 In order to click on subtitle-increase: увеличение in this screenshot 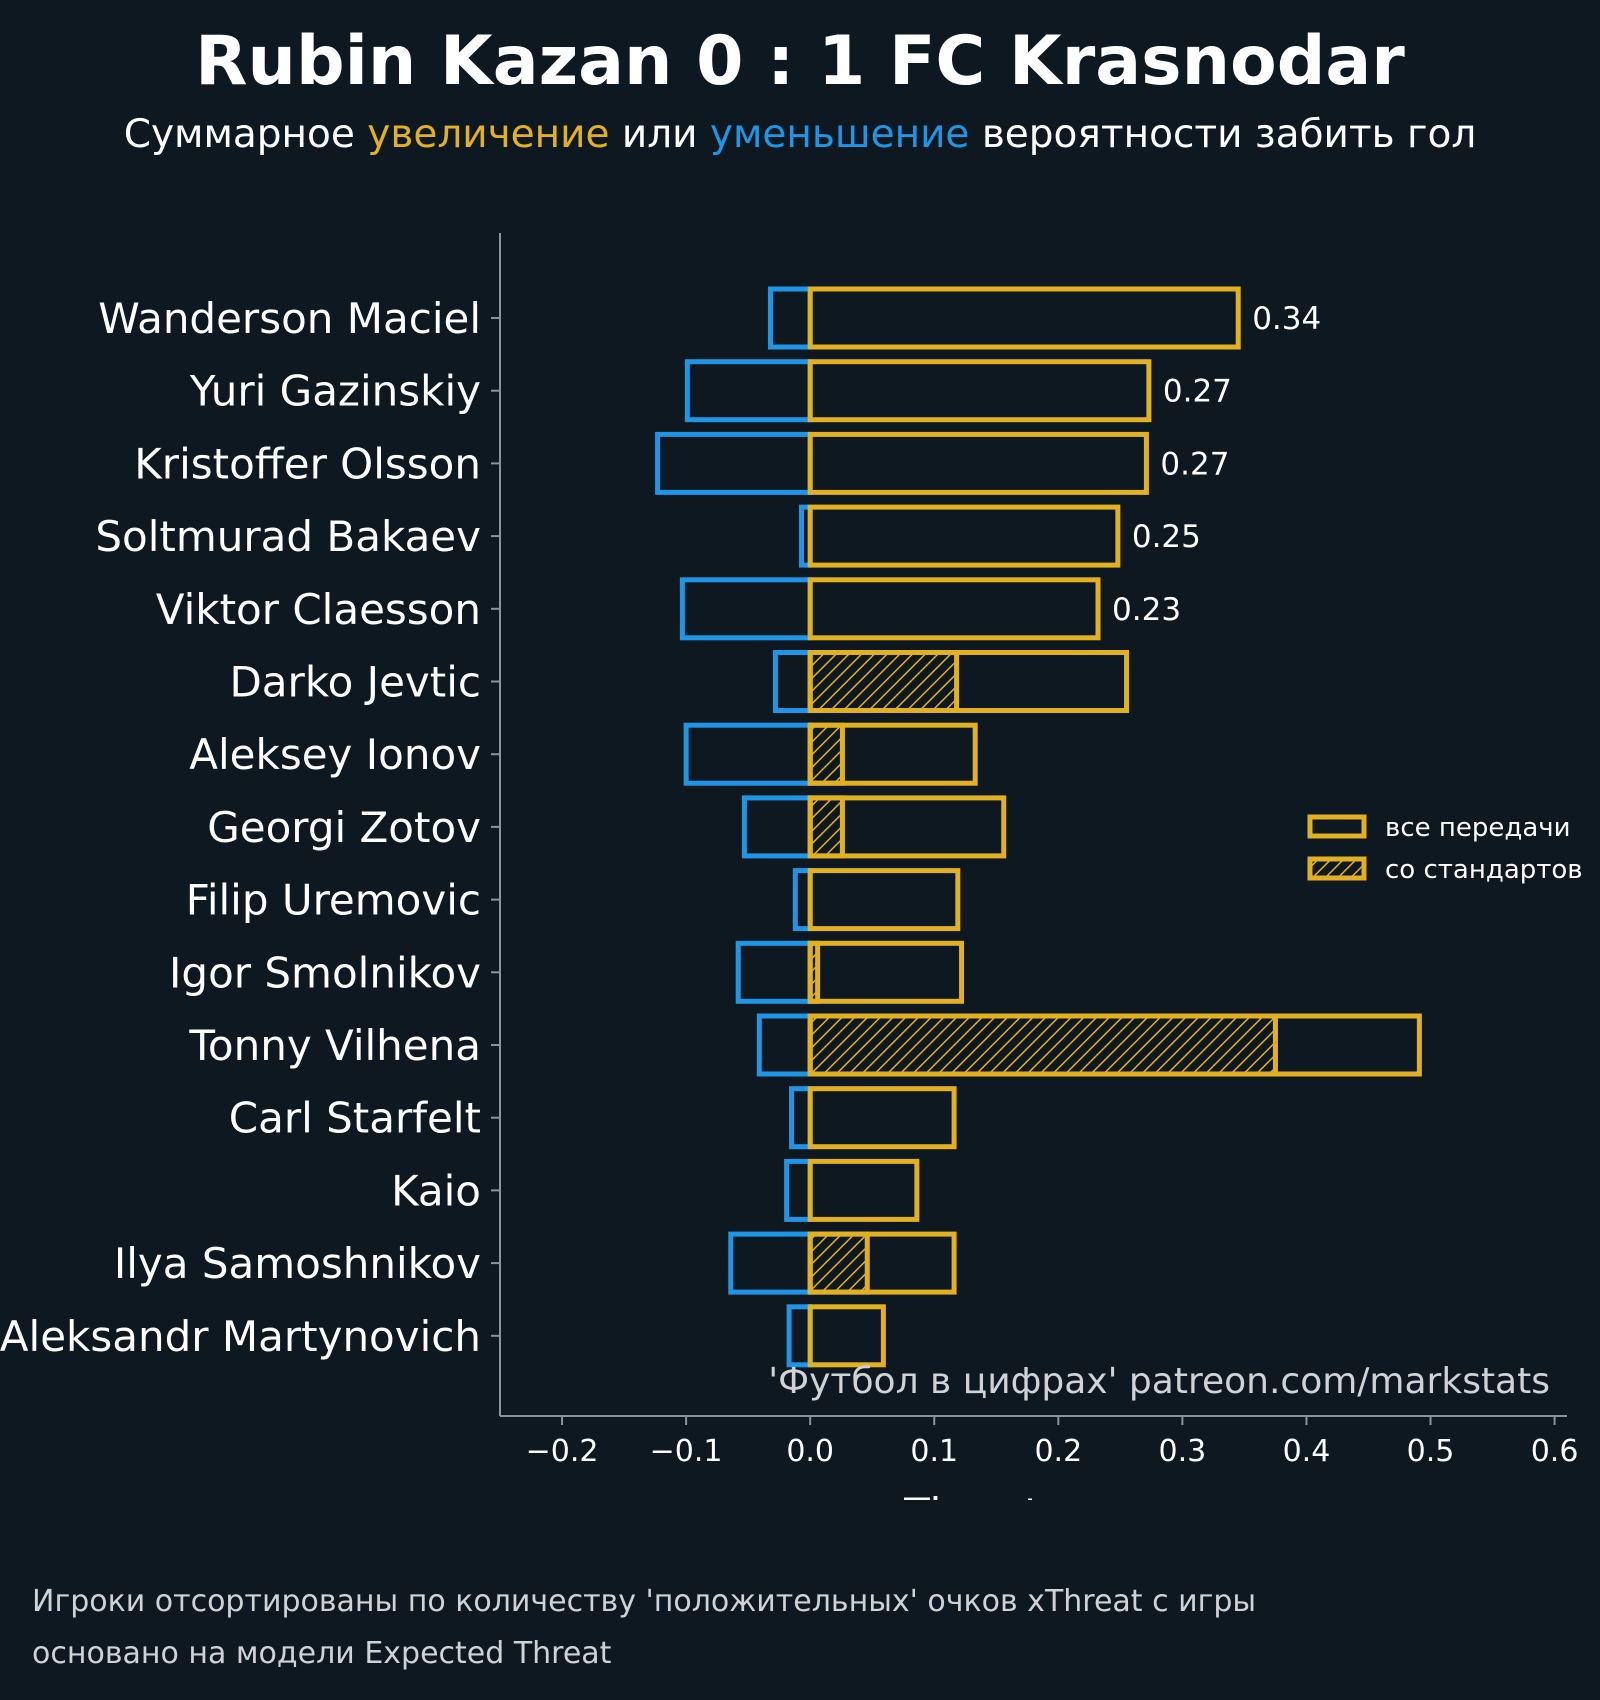, I will do `click(488, 134)`.